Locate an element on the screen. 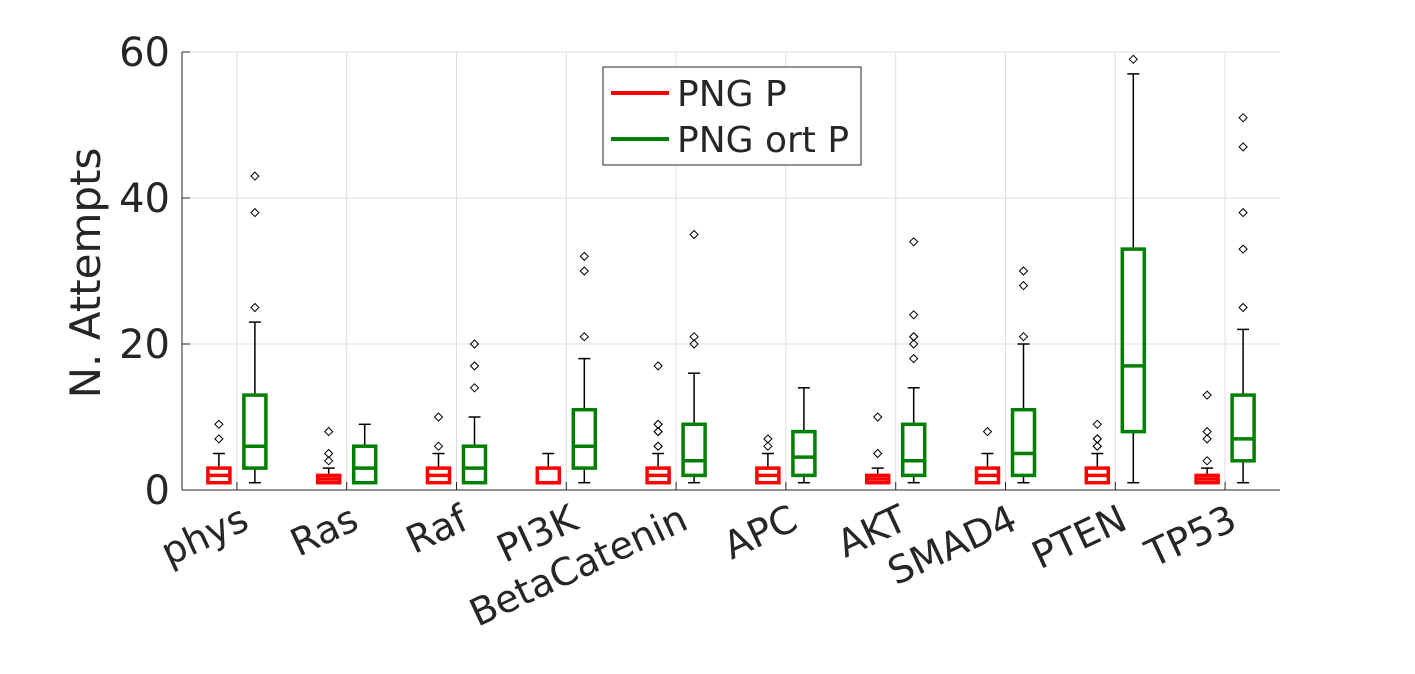 The image size is (1415, 674). legend-entry-label: PNG ort P is located at coordinates (763, 140).